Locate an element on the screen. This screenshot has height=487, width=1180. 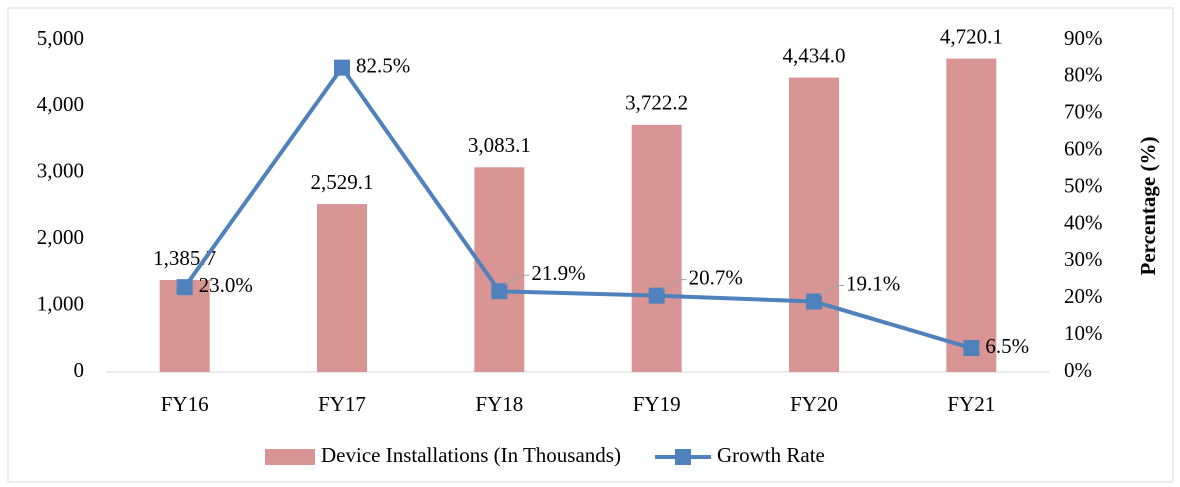
x-tick-label: FY18 is located at coordinates (499, 404).